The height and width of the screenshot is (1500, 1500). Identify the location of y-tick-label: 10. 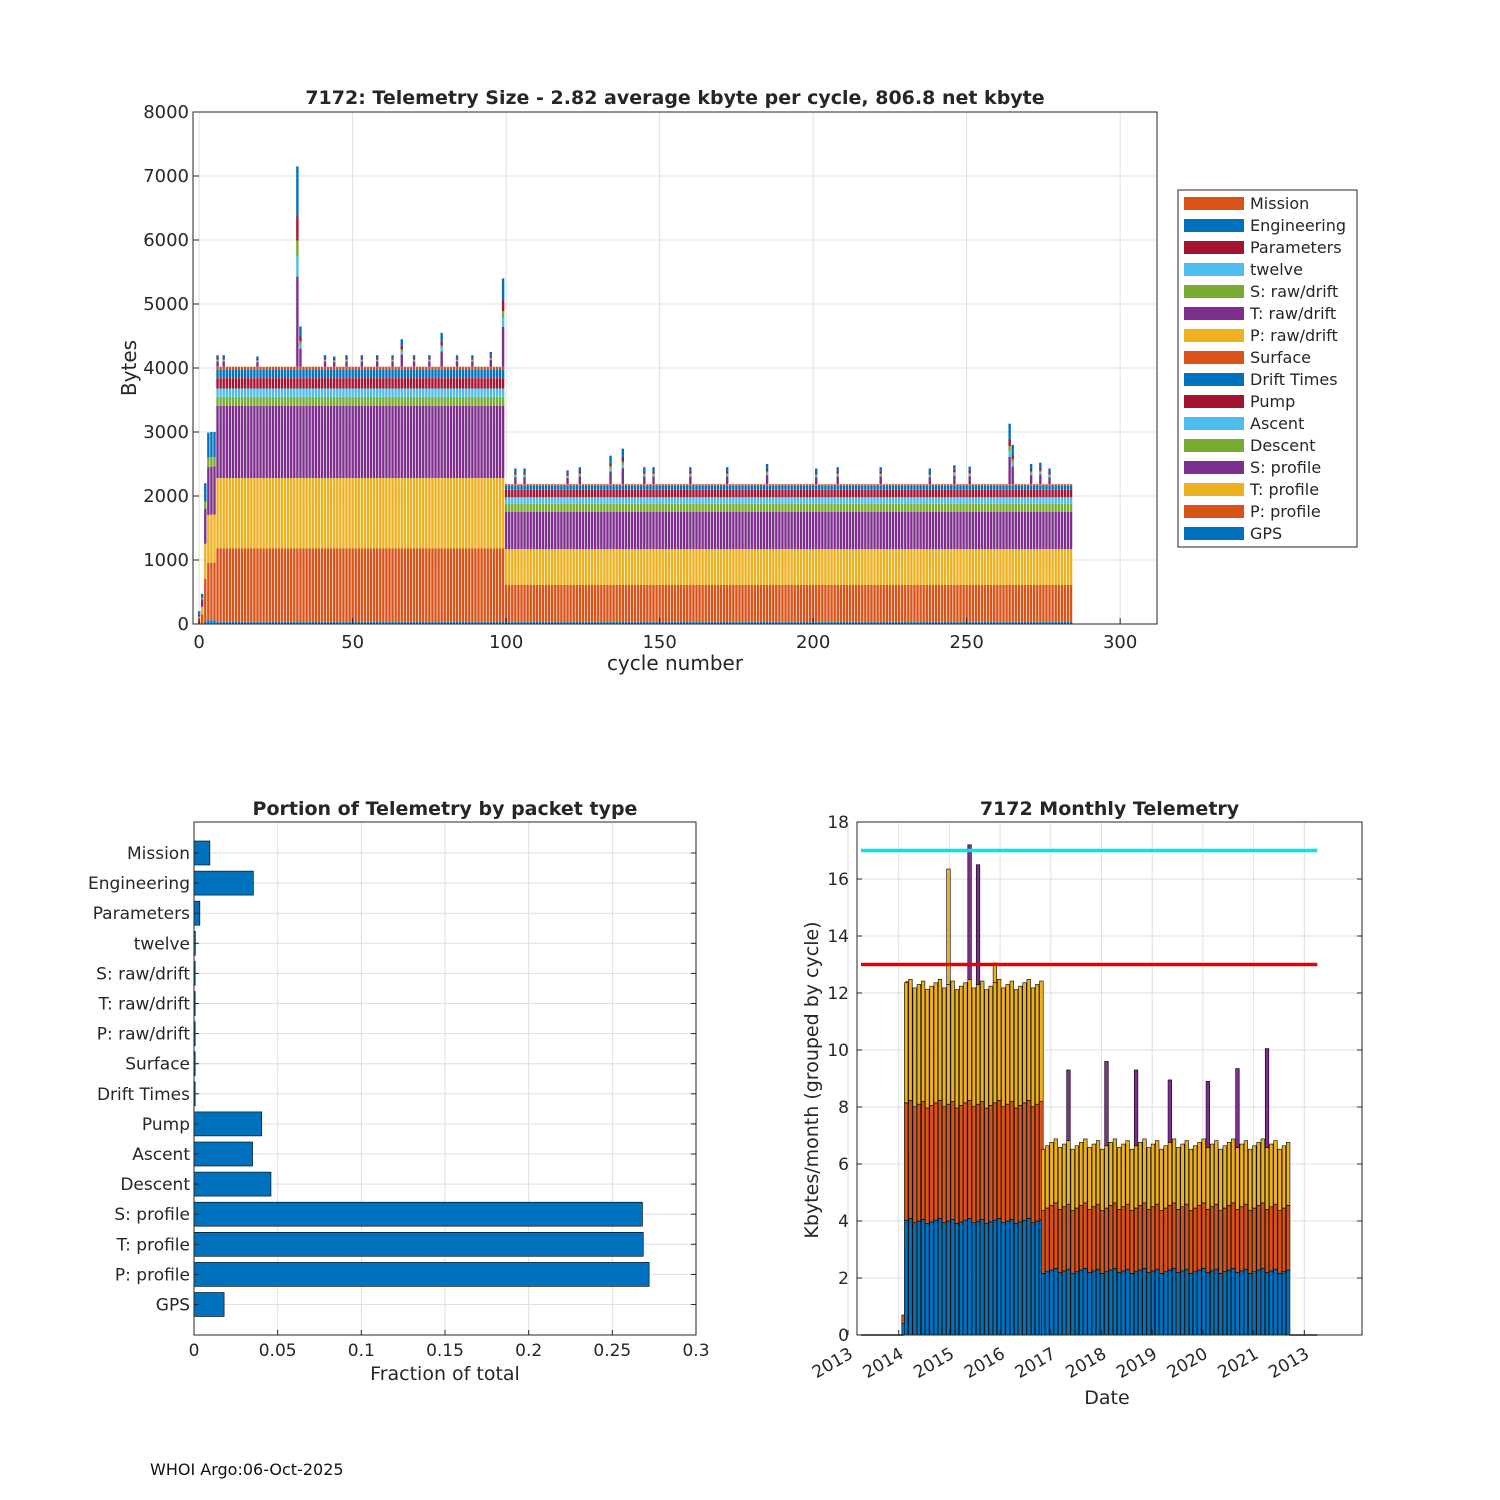
(838, 1051).